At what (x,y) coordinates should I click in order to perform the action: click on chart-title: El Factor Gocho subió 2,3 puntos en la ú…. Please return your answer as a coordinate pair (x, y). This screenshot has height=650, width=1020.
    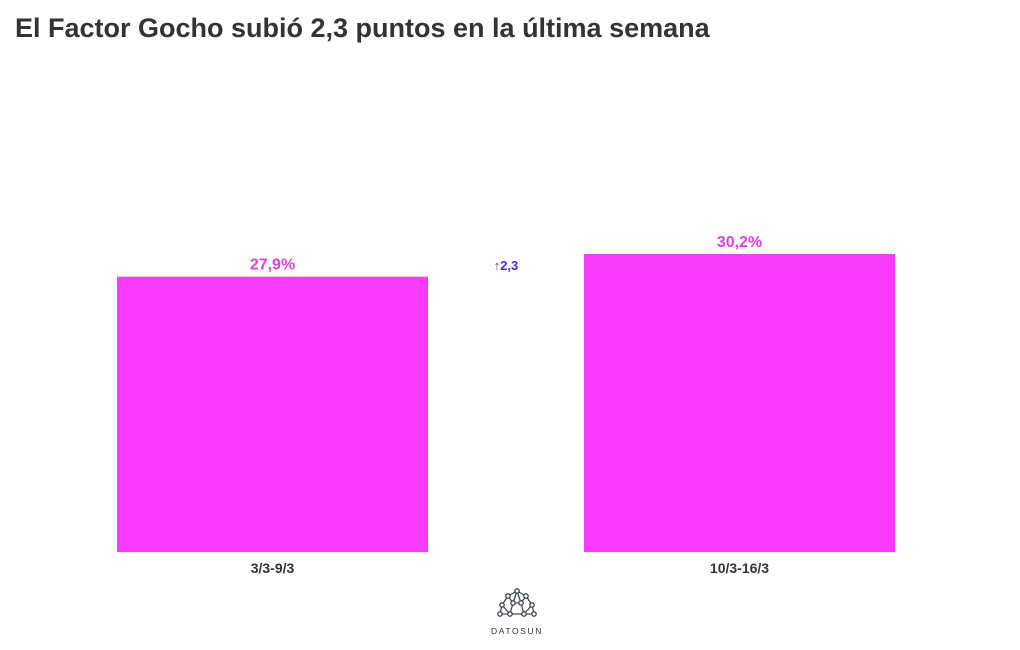
    Looking at the image, I should click on (362, 28).